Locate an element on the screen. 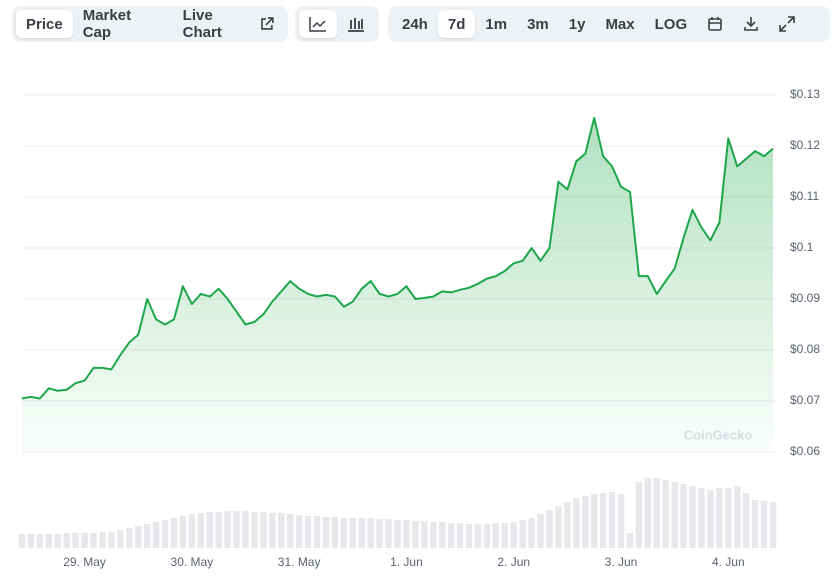 The height and width of the screenshot is (588, 832). download-icon is located at coordinates (751, 24).